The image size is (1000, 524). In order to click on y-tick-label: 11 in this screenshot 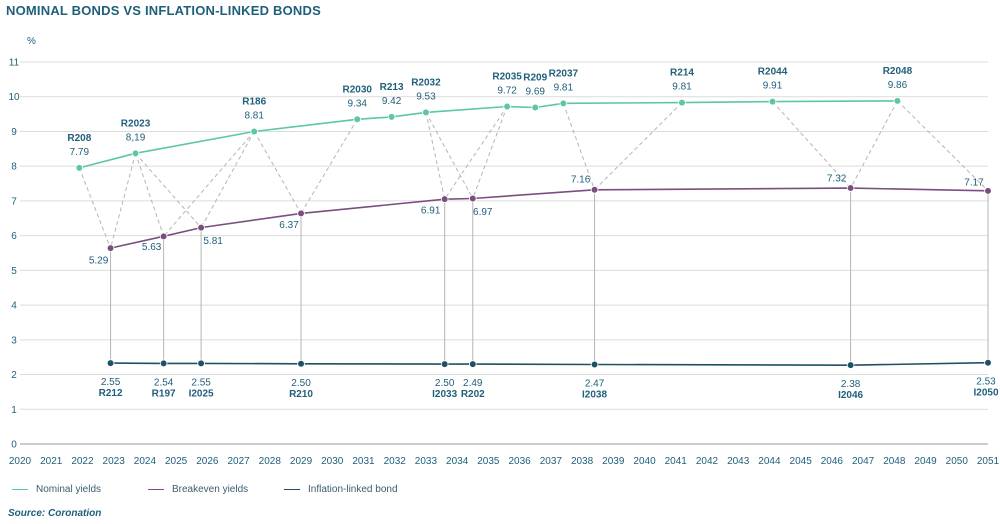, I will do `click(14, 63)`.